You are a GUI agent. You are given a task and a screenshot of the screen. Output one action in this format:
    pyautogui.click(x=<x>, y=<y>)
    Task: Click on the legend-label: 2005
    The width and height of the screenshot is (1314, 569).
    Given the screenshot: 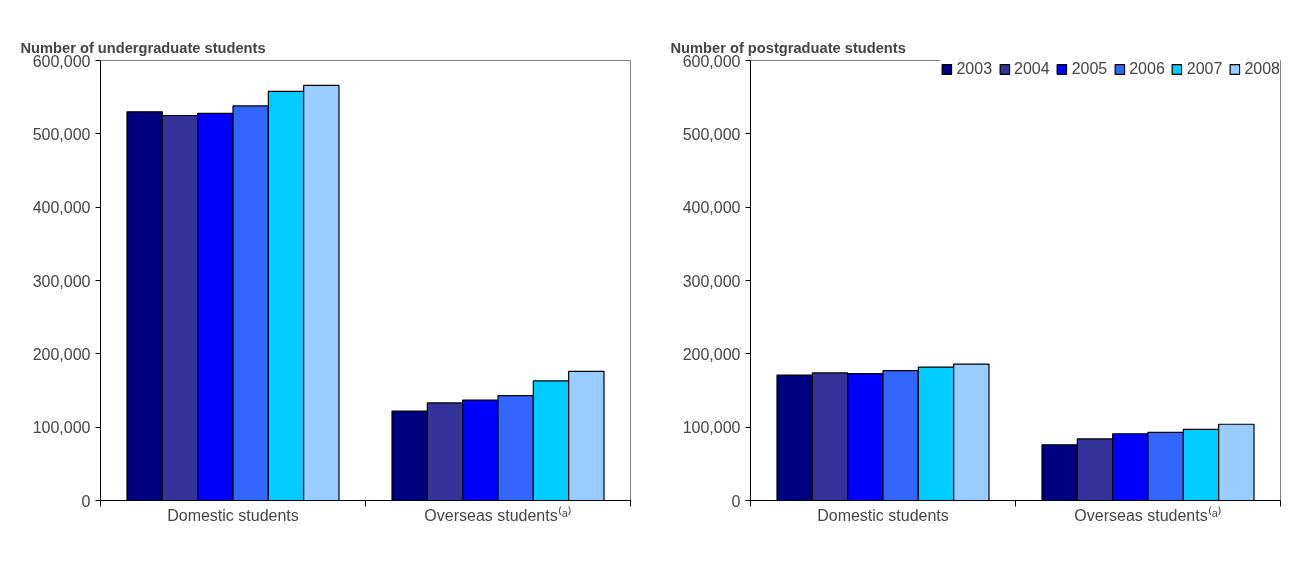 What is the action you would take?
    pyautogui.click(x=1089, y=69)
    